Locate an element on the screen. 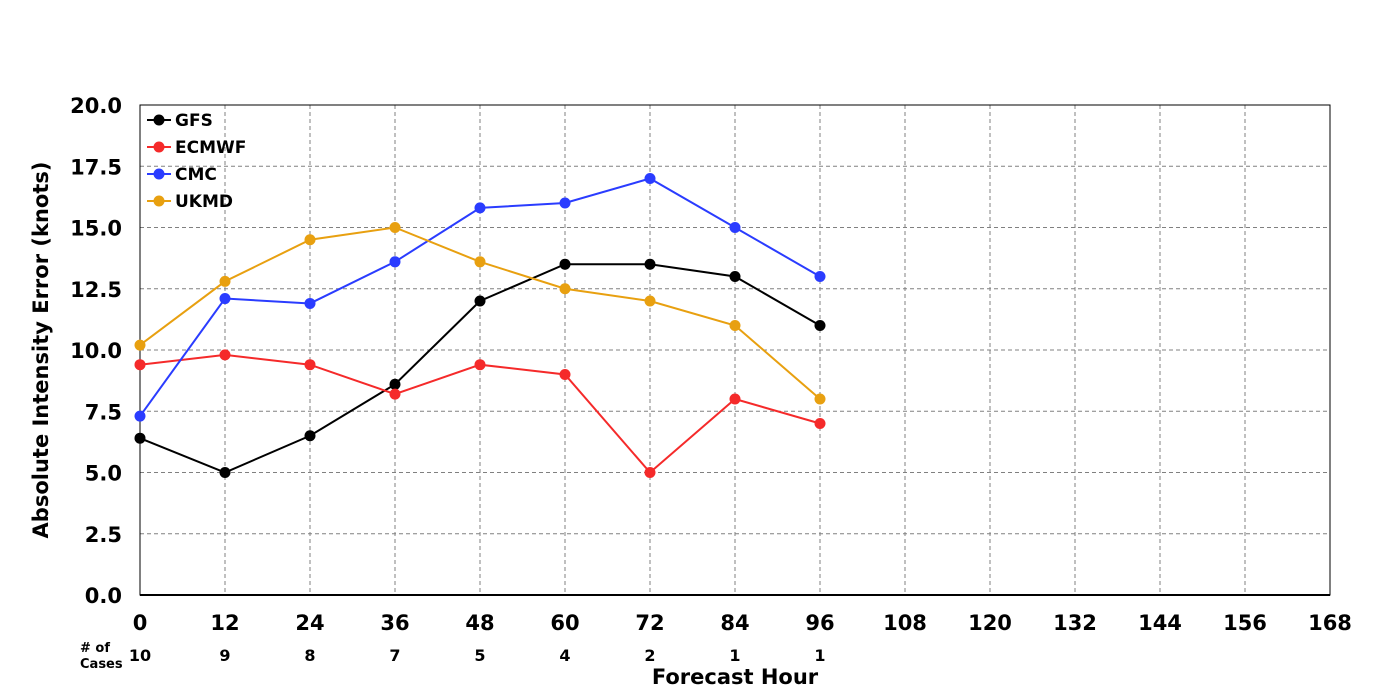  x-tick-label: 12 is located at coordinates (224, 623).